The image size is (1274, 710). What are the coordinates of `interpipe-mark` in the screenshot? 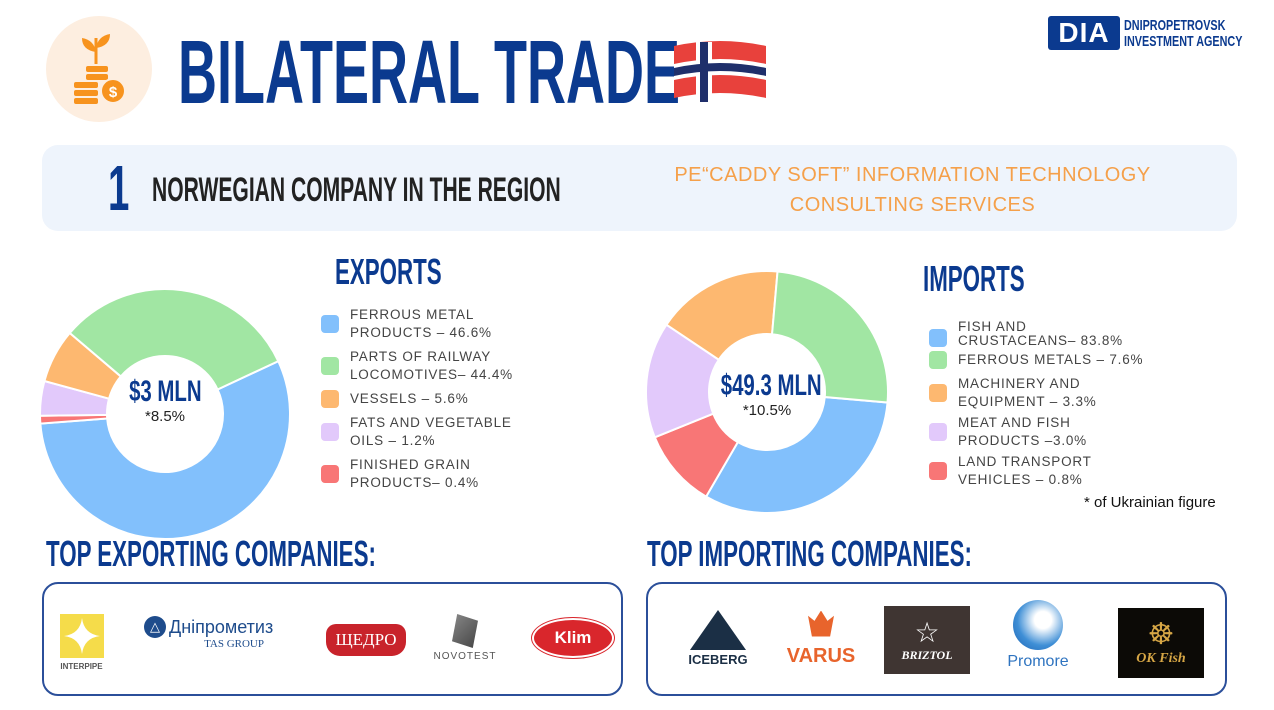 It's located at (81, 636).